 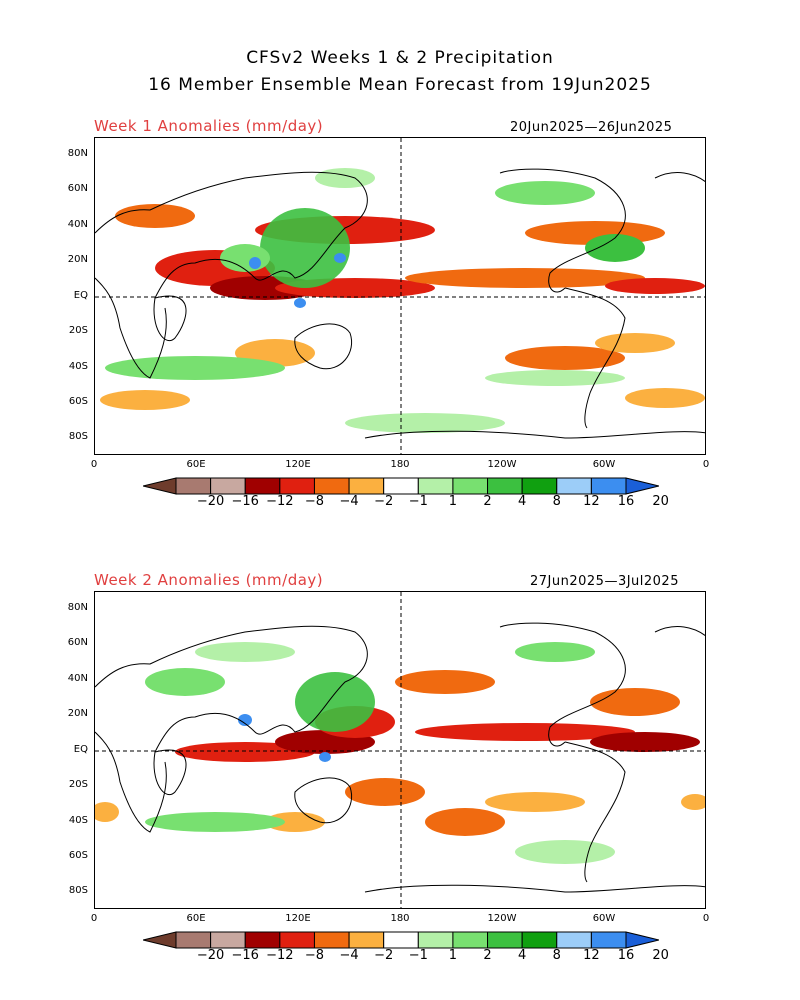 I want to click on week1-colorbar-graphic, so click(x=401, y=486).